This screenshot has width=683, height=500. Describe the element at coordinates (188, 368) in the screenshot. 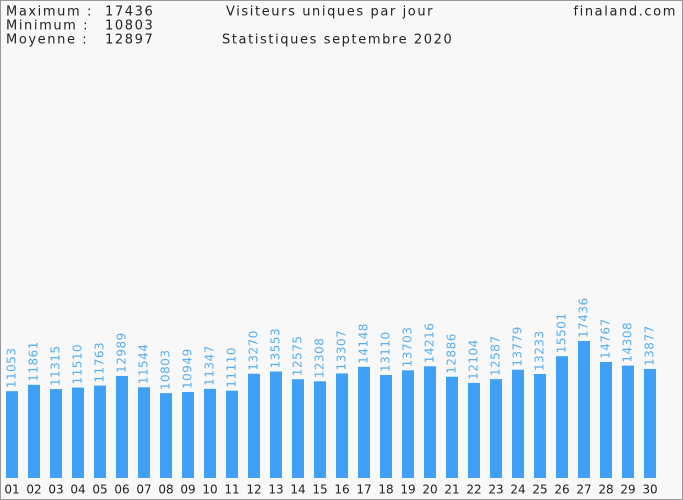

I see `value-label: 10949` at that location.